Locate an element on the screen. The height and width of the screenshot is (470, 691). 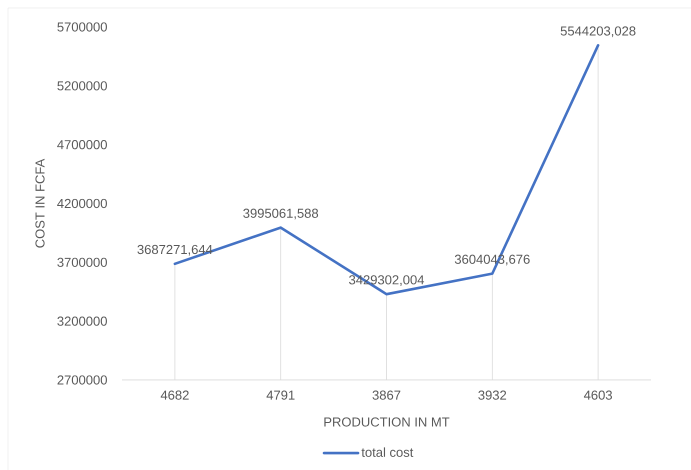
x-tick-label: 3932 is located at coordinates (492, 395).